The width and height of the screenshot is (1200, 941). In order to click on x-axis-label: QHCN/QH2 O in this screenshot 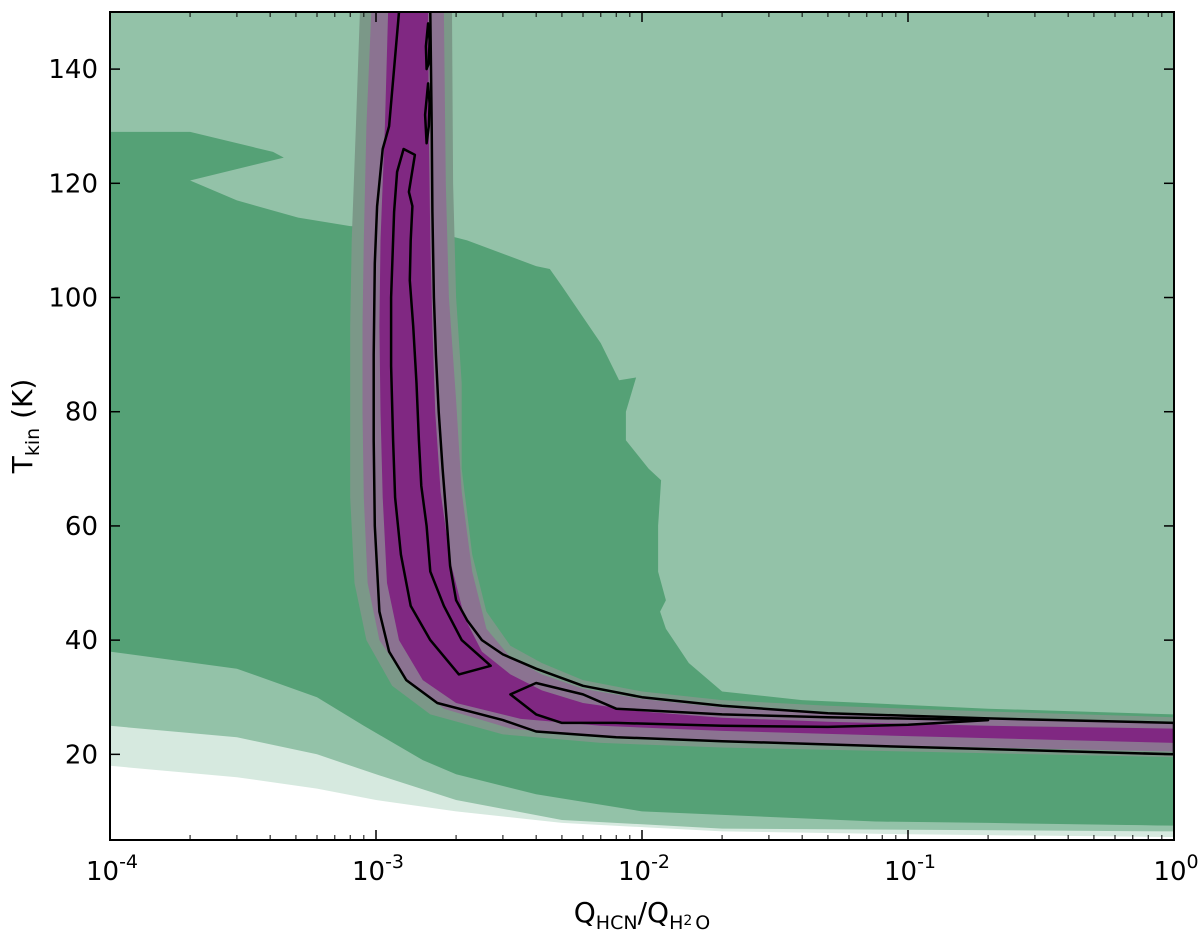, I will do `click(642, 915)`.